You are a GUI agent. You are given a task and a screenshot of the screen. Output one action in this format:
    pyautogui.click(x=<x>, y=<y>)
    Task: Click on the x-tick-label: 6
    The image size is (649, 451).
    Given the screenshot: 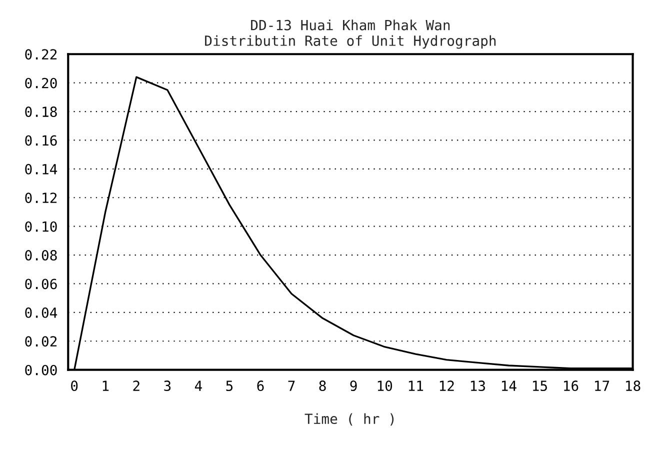 What is the action you would take?
    pyautogui.click(x=260, y=386)
    